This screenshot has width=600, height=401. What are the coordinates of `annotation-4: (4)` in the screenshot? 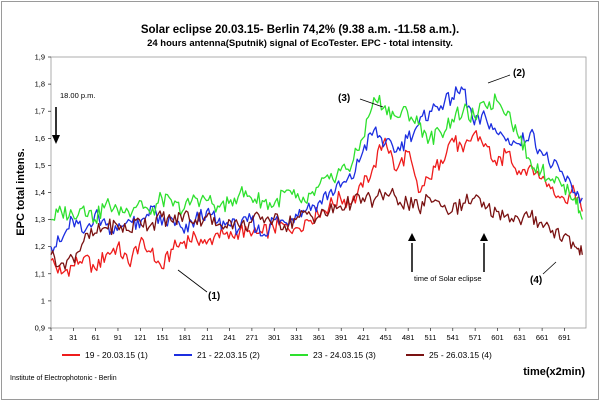 It's located at (543, 273).